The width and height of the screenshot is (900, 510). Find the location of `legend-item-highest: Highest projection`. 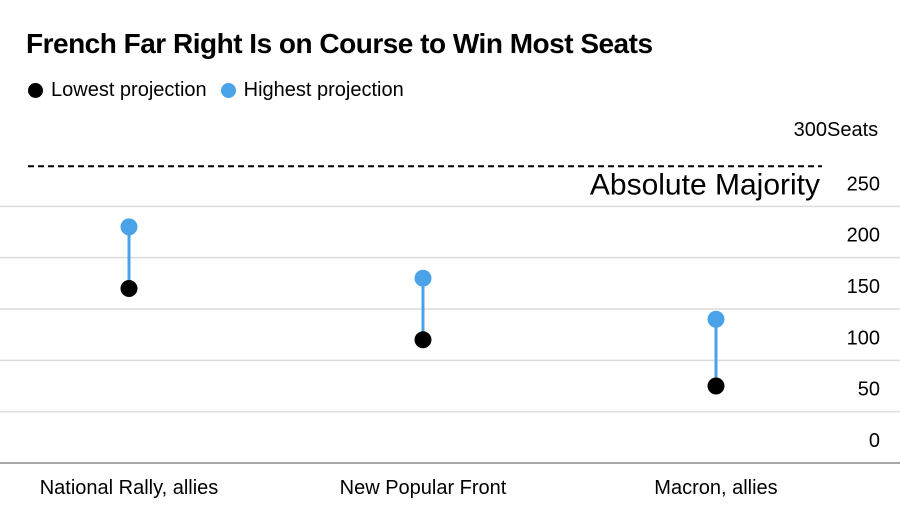

legend-item-highest: Highest projection is located at coordinates (312, 90).